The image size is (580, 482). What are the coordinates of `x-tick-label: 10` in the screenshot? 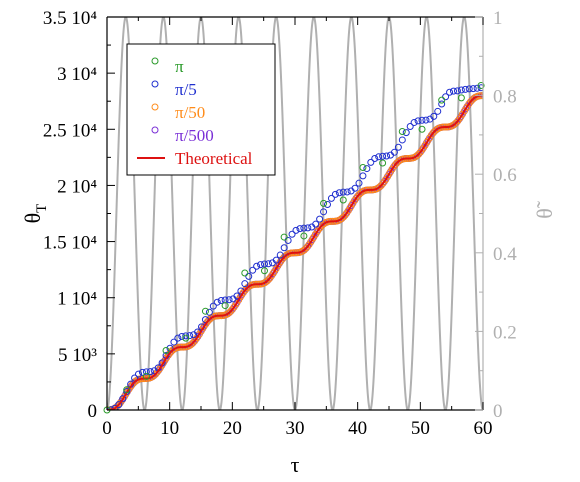 It's located at (169, 428).